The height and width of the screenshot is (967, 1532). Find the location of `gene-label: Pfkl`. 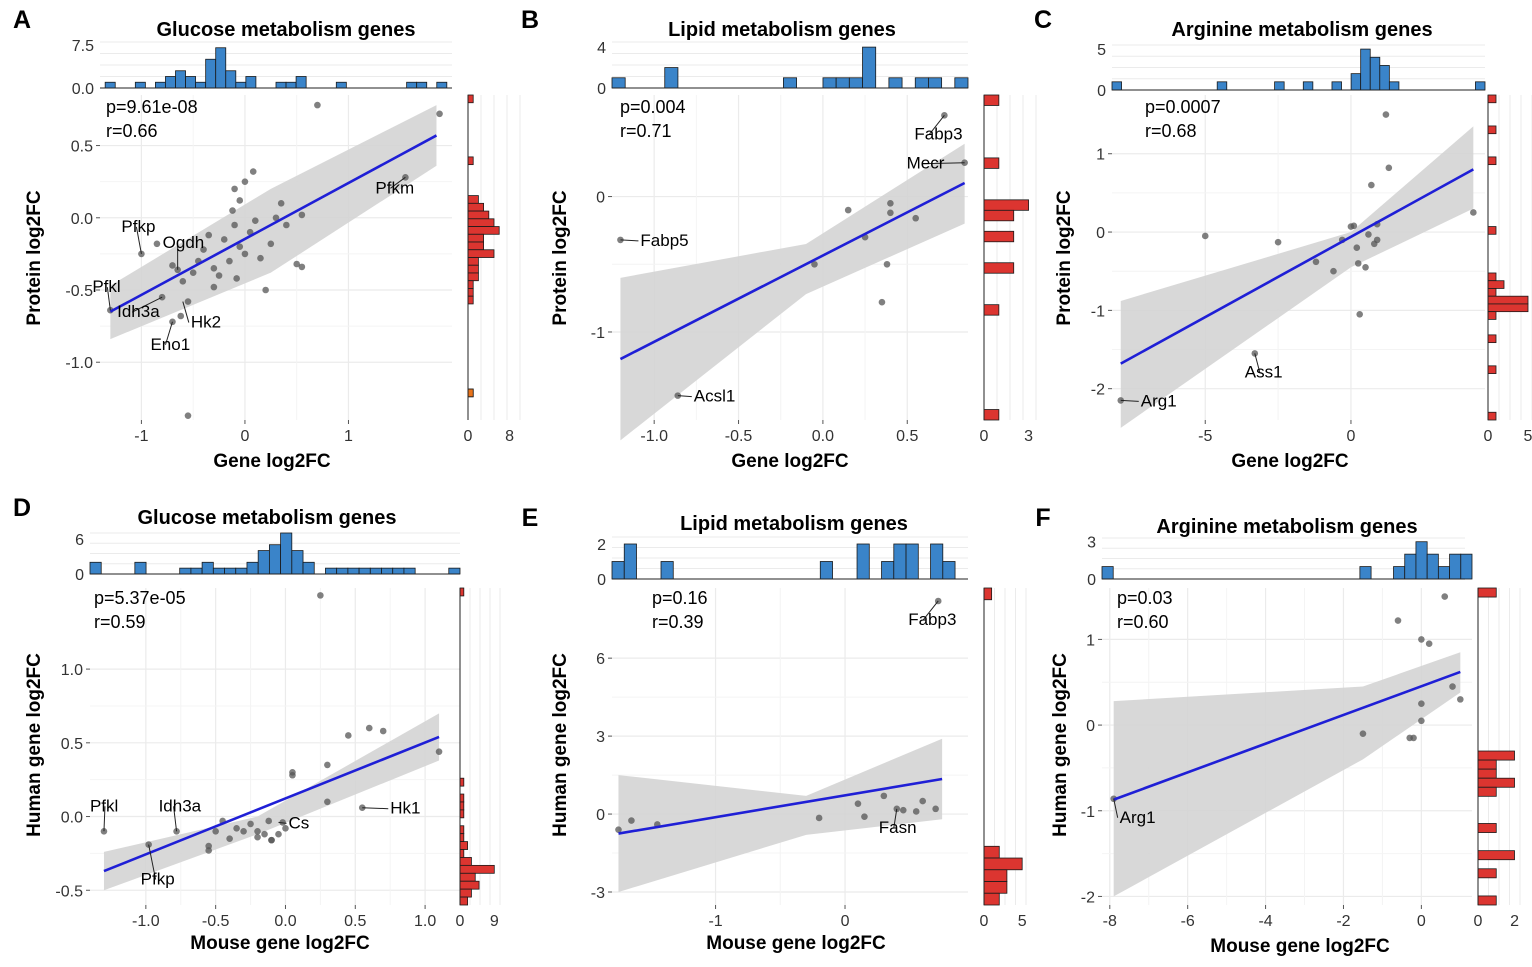

gene-label: Pfkl is located at coordinates (106, 286).